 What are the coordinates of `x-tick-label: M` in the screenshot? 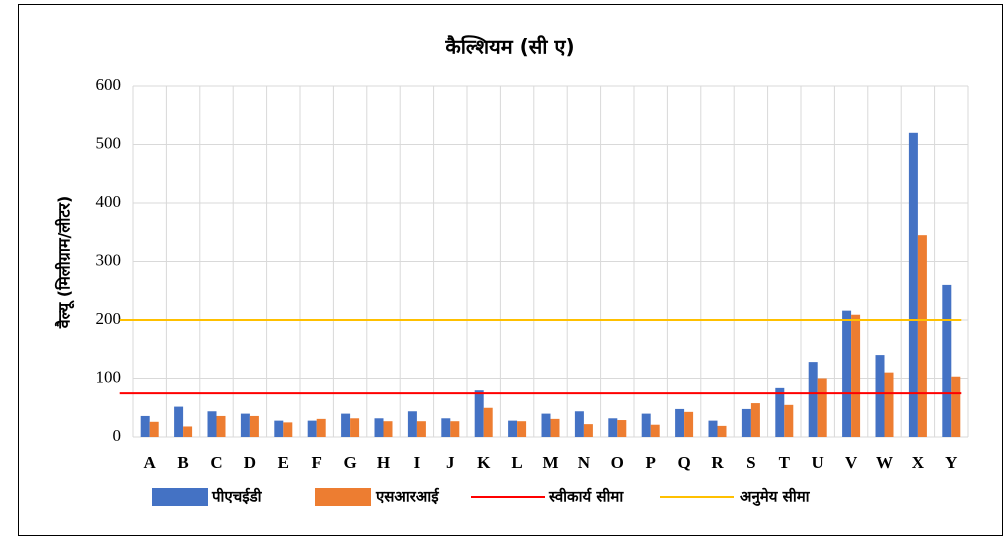 It's located at (550, 462).